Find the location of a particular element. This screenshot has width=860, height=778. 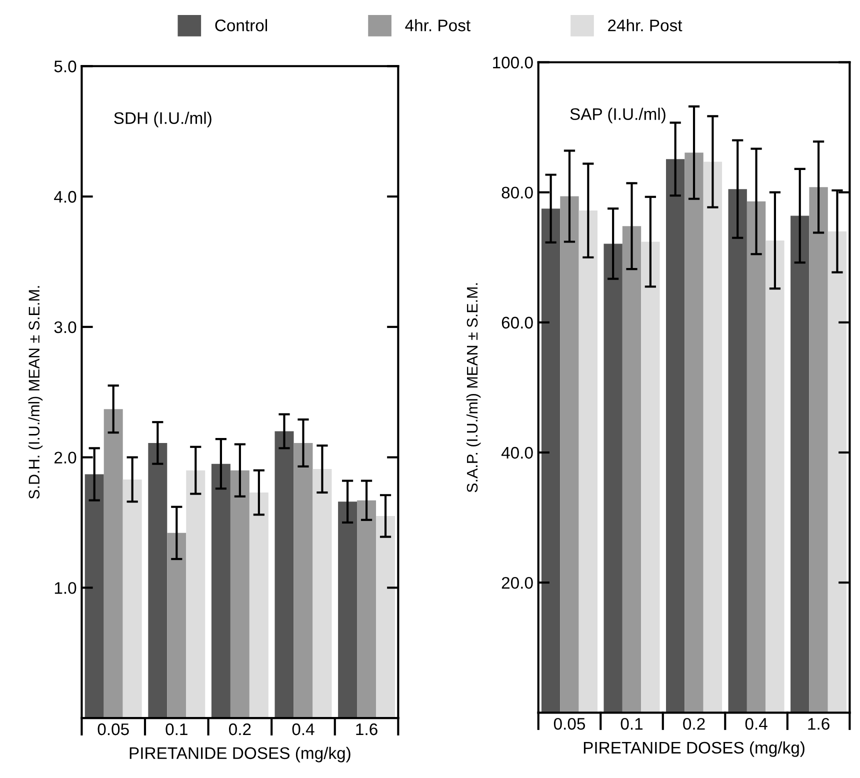

y-tick-label: 1.0 is located at coordinates (65, 588).